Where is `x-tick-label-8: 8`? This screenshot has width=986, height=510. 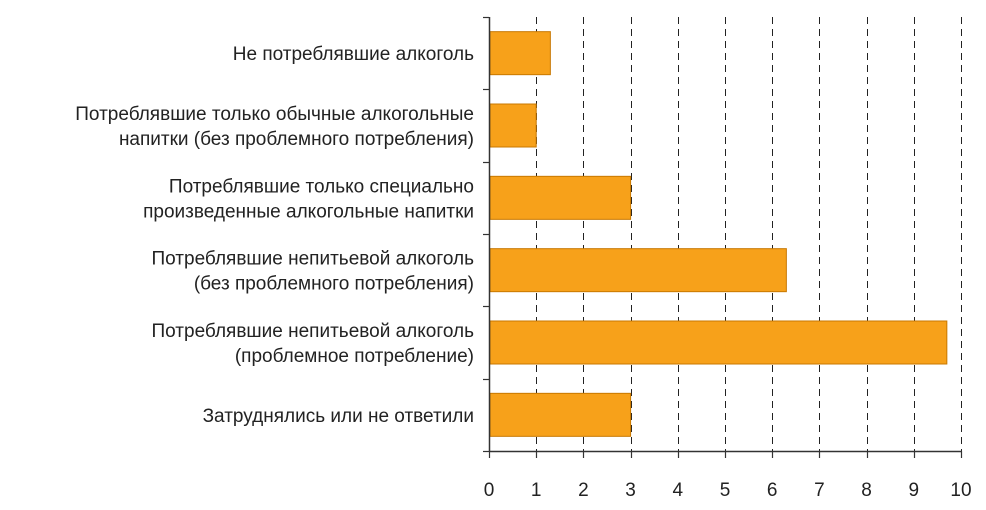
x-tick-label-8: 8 is located at coordinates (866, 490).